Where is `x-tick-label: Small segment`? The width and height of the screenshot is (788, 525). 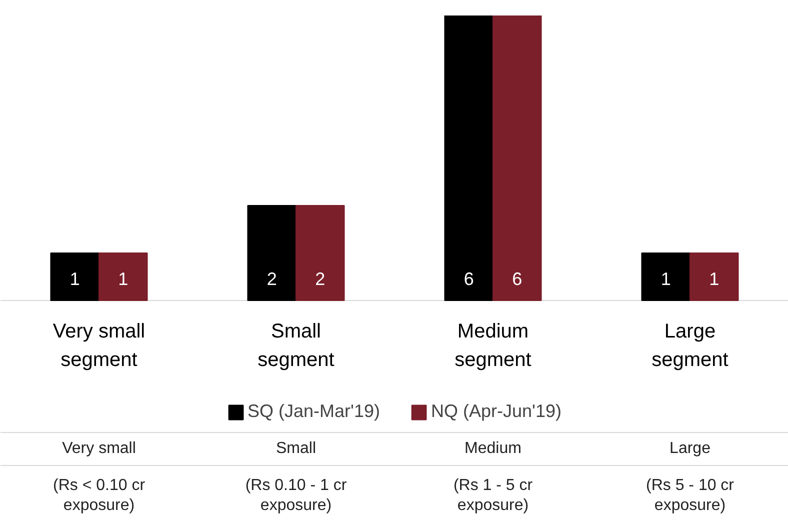
x-tick-label: Small segment is located at coordinates (296, 346).